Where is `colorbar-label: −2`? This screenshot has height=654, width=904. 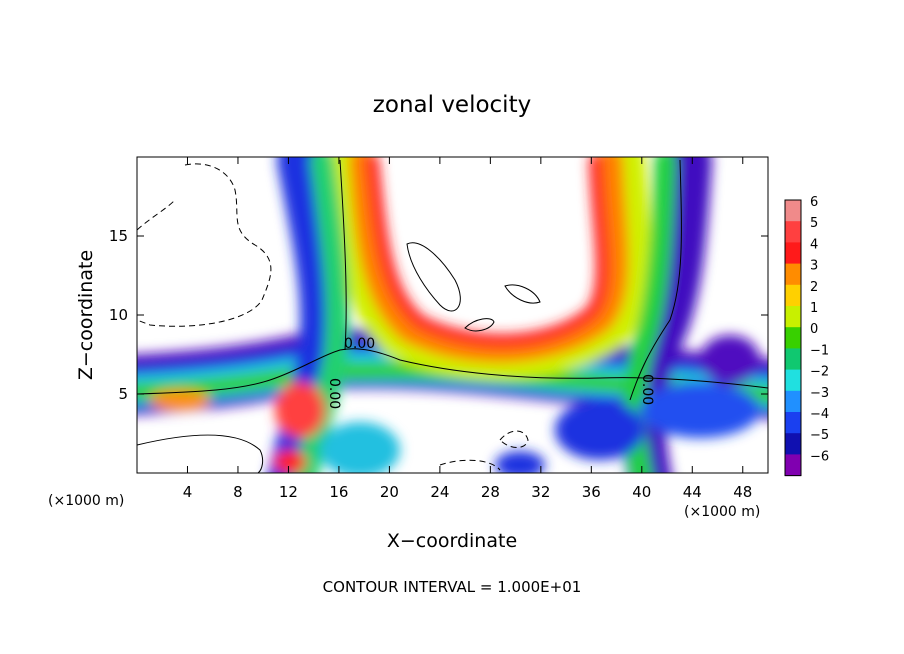
colorbar-label: −2 is located at coordinates (819, 372).